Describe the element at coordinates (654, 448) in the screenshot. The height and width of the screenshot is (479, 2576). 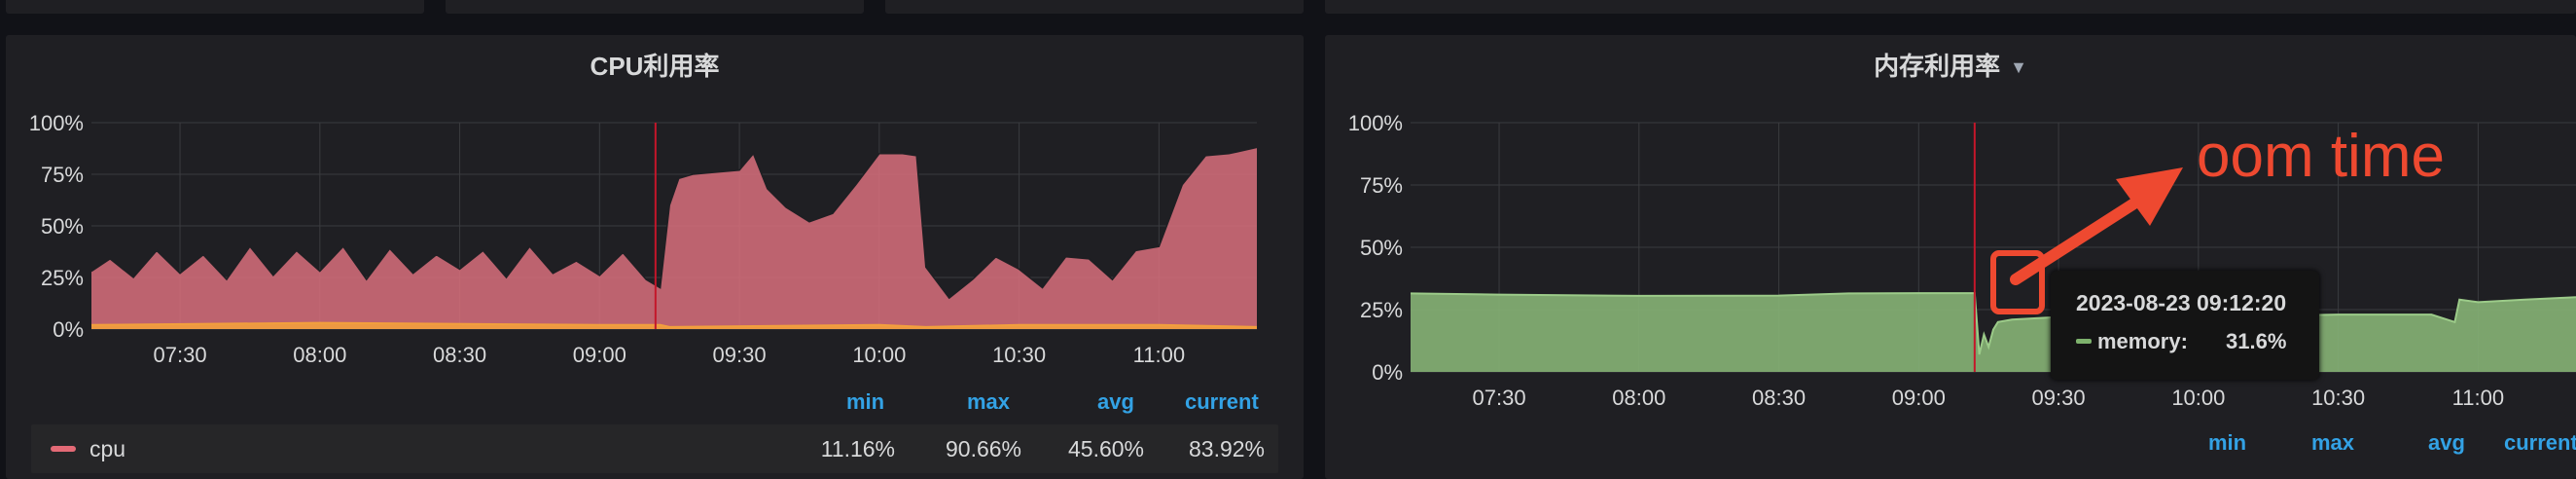
I see `legend-row-cpu: cpu 11.16% 90.66% 45.60% 83.92%` at that location.